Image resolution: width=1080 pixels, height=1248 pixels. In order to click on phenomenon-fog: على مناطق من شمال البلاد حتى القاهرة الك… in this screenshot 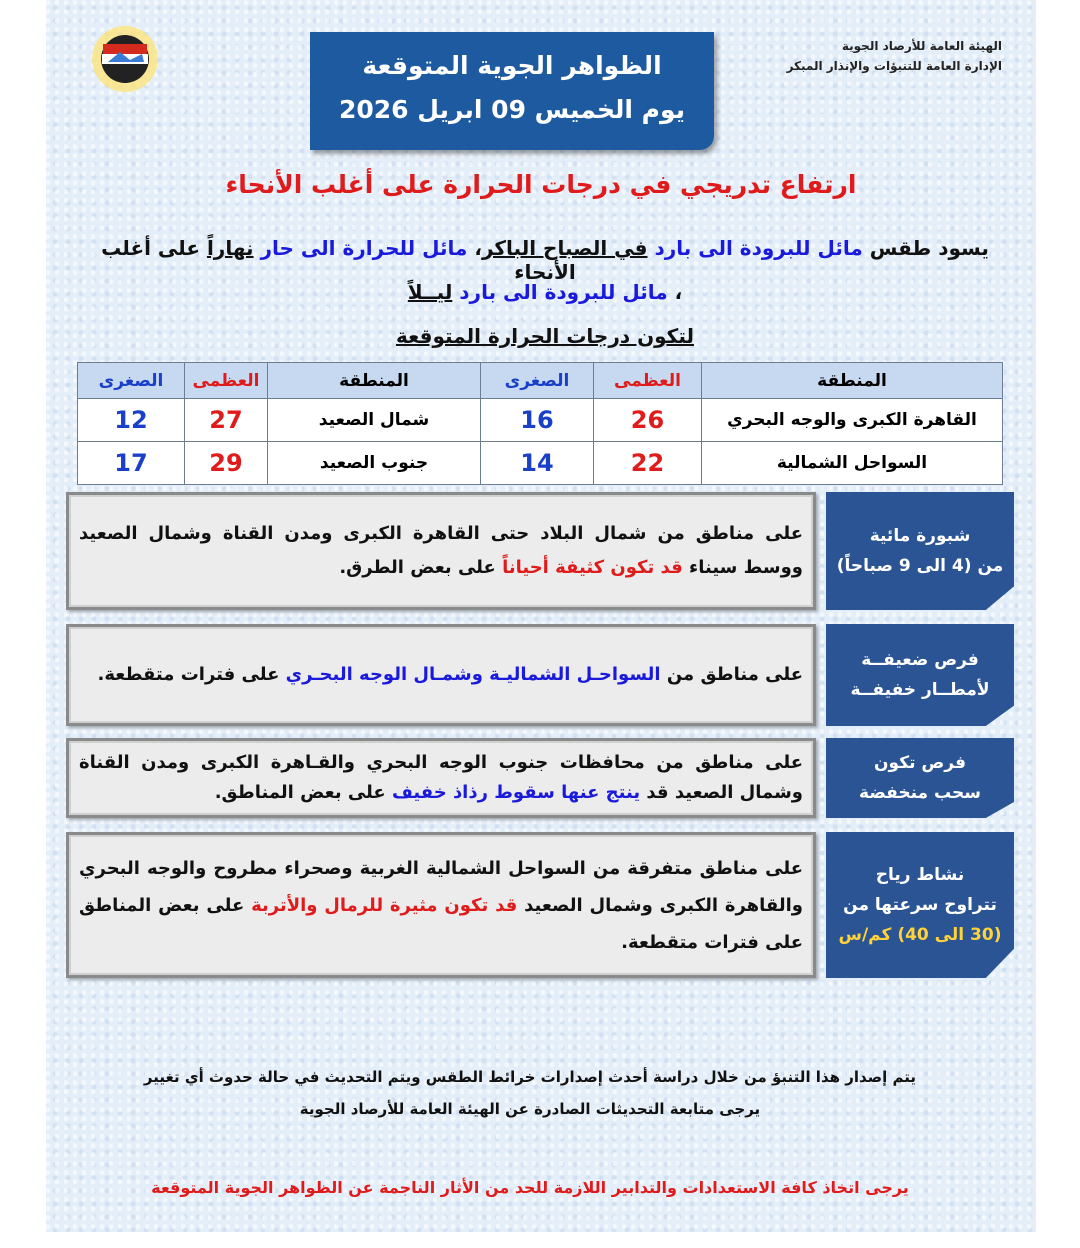, I will do `click(540, 551)`.